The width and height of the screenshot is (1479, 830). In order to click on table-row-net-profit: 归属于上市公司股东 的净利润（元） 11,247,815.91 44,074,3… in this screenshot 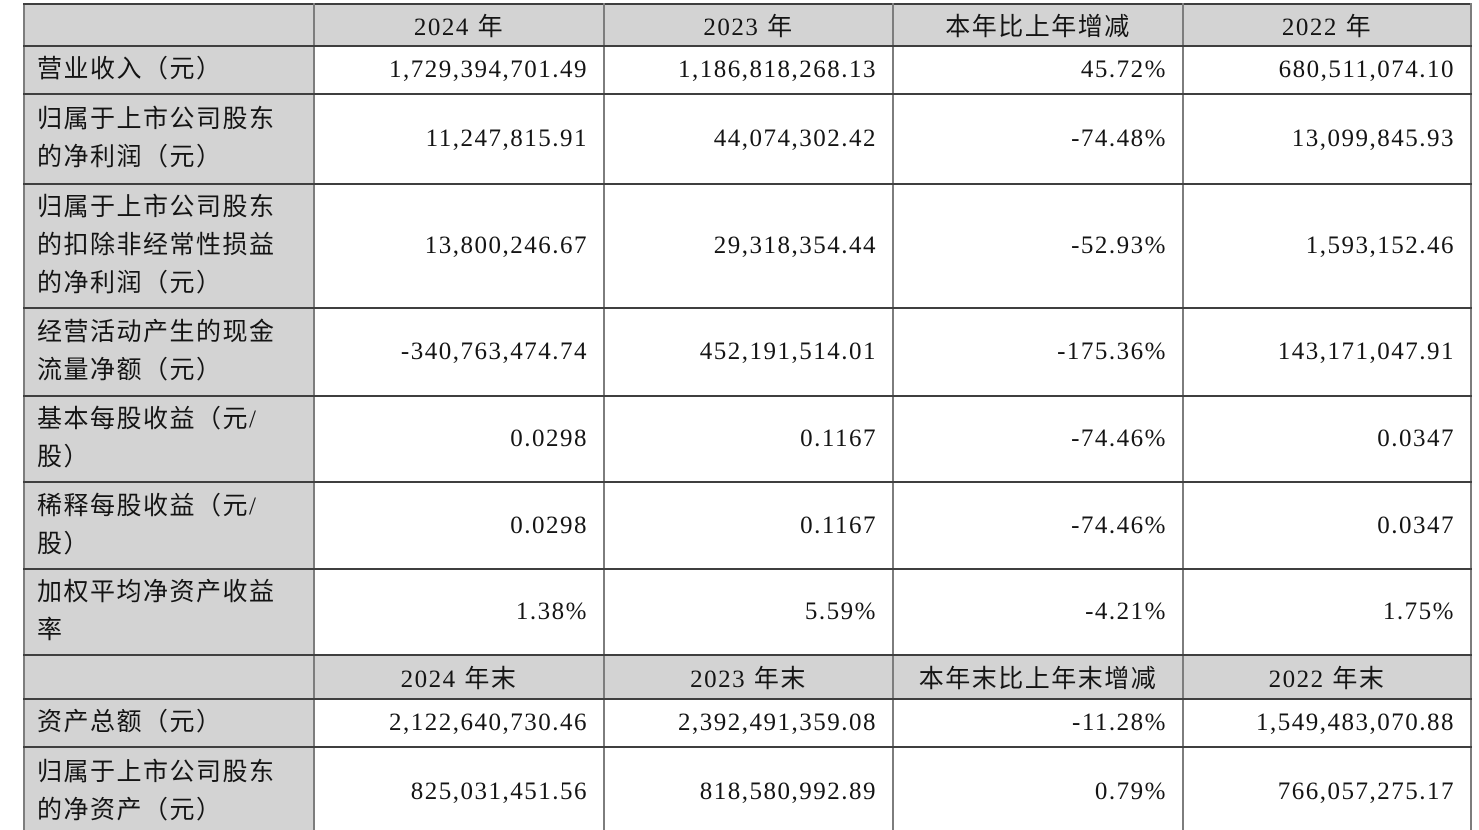, I will do `click(747, 139)`.